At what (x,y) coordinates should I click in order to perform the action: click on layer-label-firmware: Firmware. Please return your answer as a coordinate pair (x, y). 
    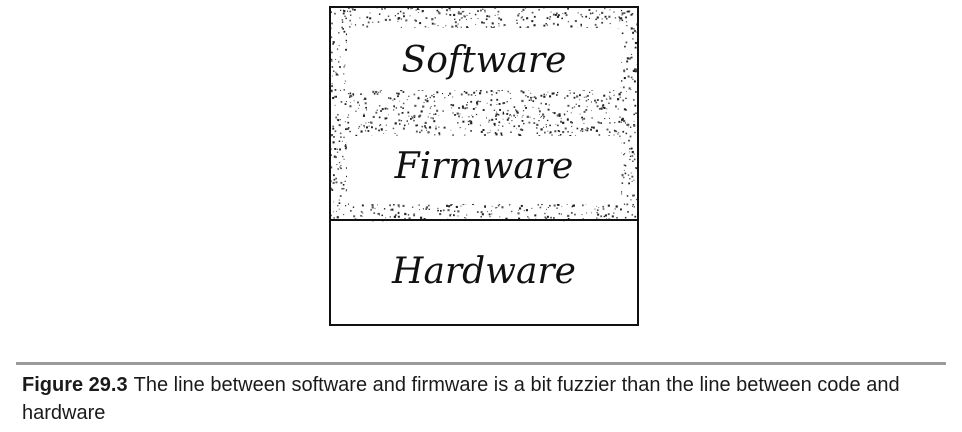
    Looking at the image, I should click on (484, 166).